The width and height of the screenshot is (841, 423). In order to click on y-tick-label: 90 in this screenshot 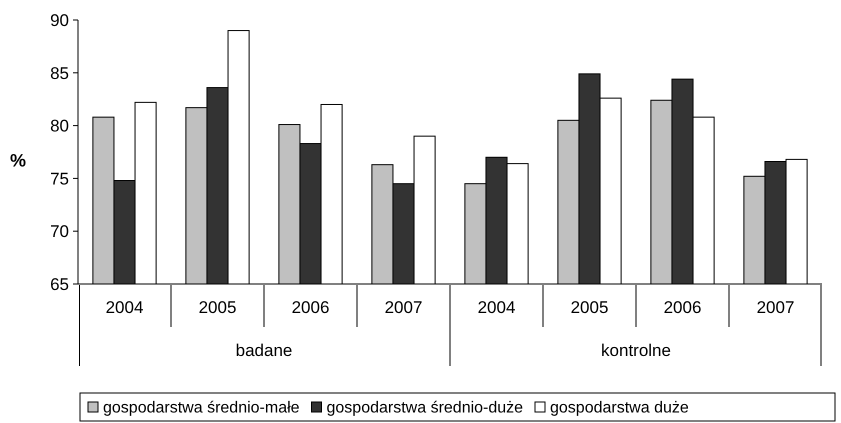, I will do `click(59, 20)`.